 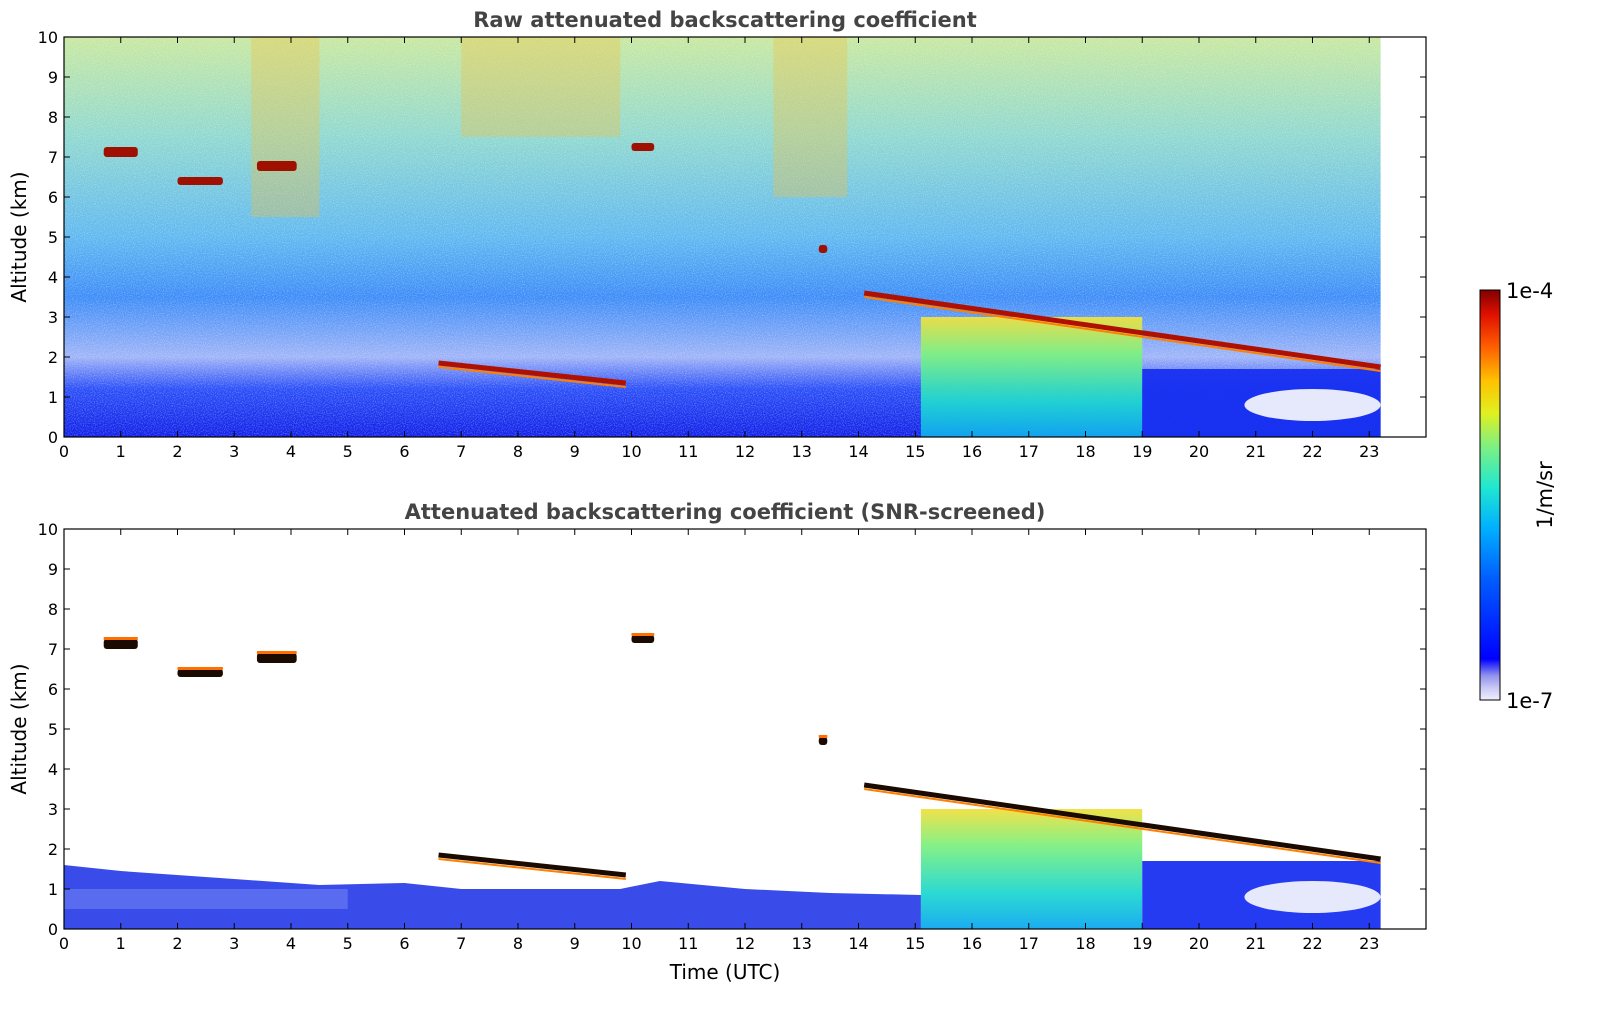 I want to click on x-axis-label: Time (UTC), so click(x=725, y=972).